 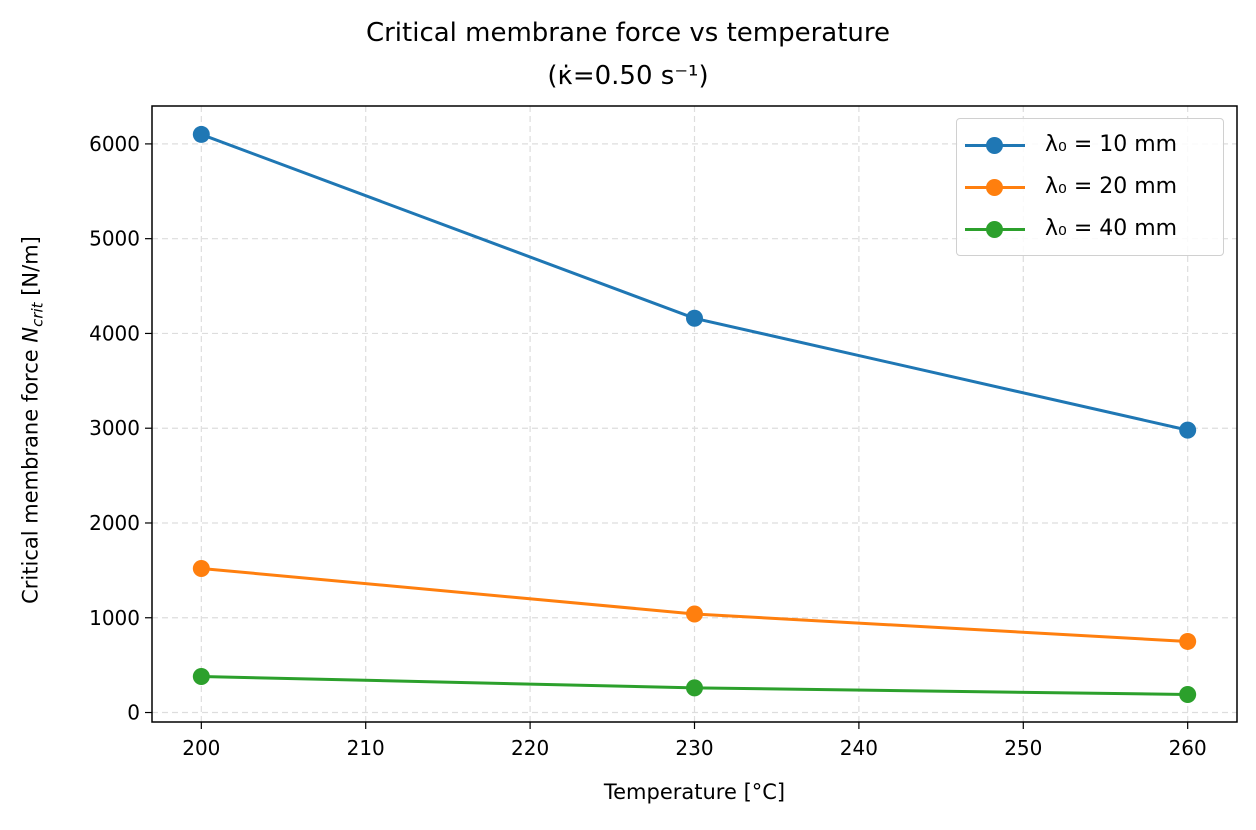 What do you see at coordinates (530, 748) in the screenshot?
I see `x-tick-label: 220` at bounding box center [530, 748].